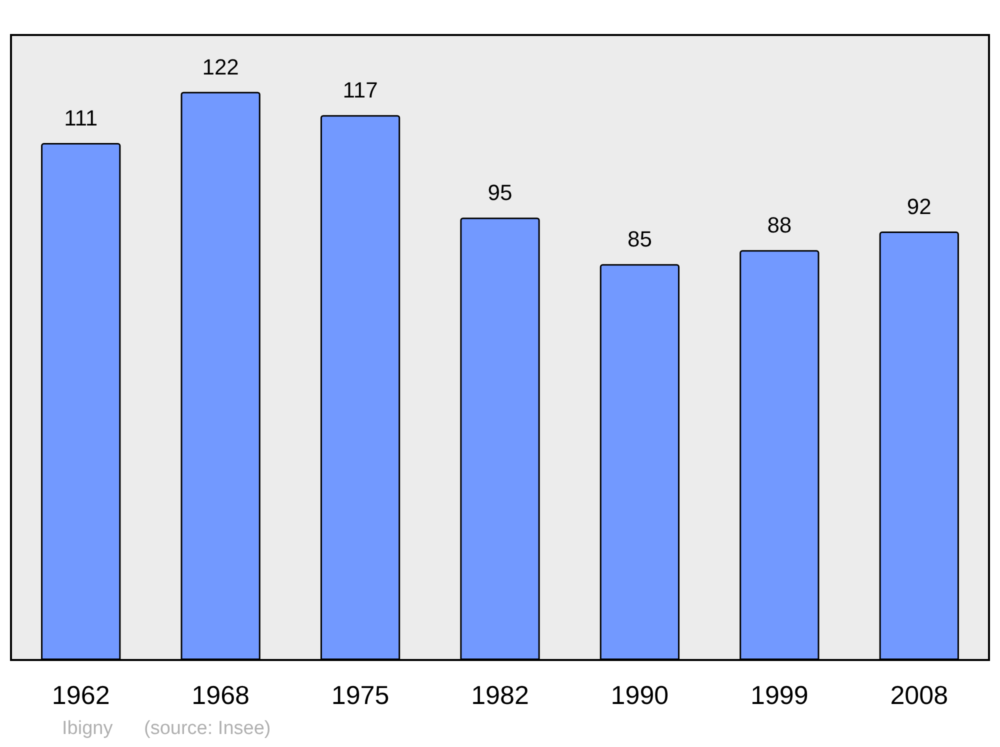 This screenshot has width=1000, height=747. What do you see at coordinates (360, 695) in the screenshot?
I see `x-tick-label: 1975` at bounding box center [360, 695].